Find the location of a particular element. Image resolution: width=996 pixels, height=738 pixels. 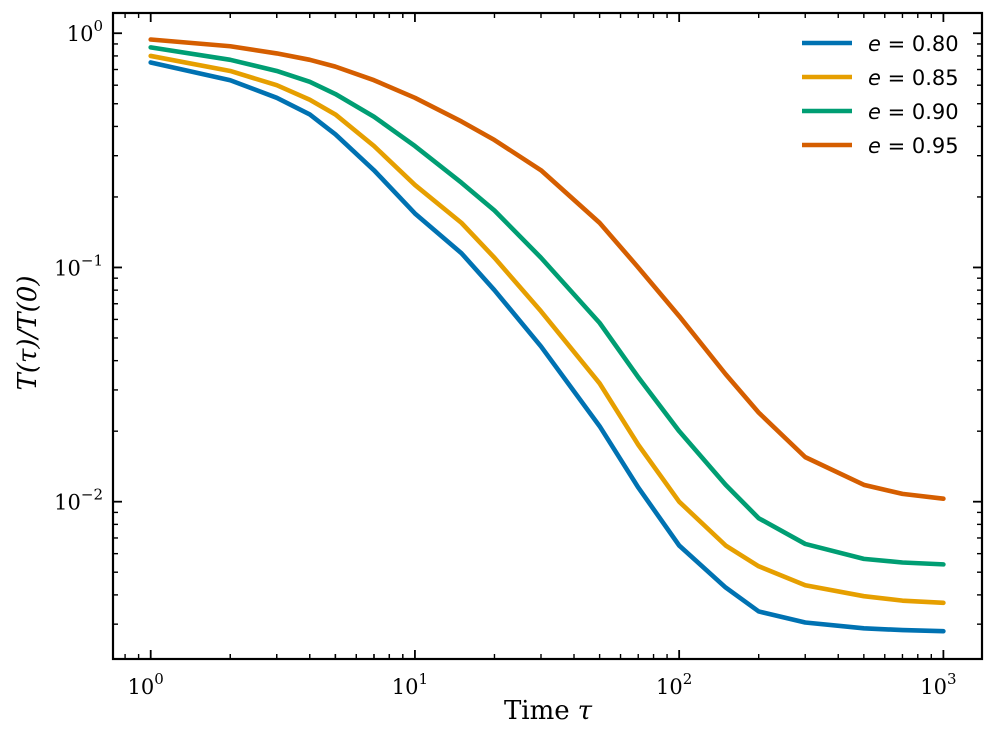

x-tick-label-0: 10⁰ is located at coordinates (146, 684).